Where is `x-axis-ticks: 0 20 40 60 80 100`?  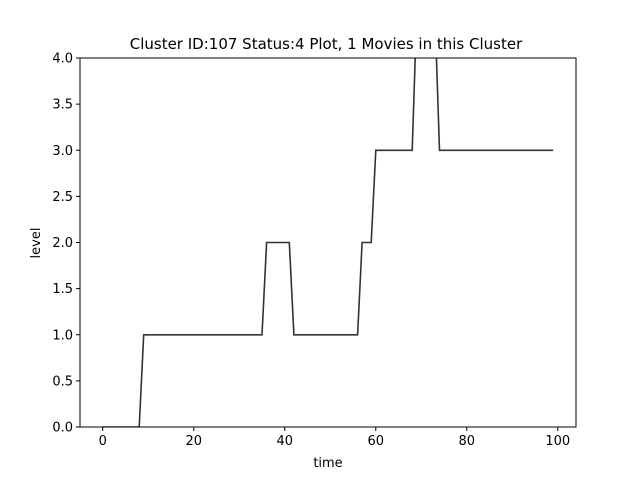 x-axis-ticks: 0 20 40 60 80 100 is located at coordinates (334, 438).